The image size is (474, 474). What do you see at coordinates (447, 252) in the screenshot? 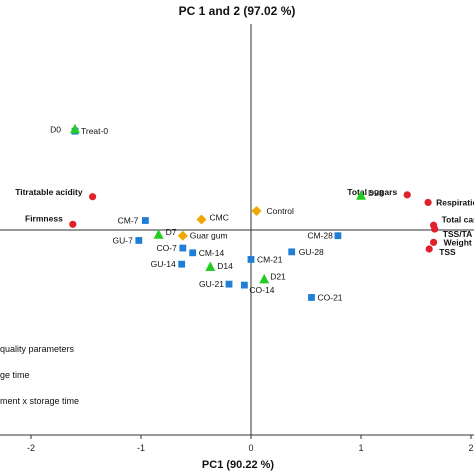
I see `data-point-label: TSS` at bounding box center [447, 252].